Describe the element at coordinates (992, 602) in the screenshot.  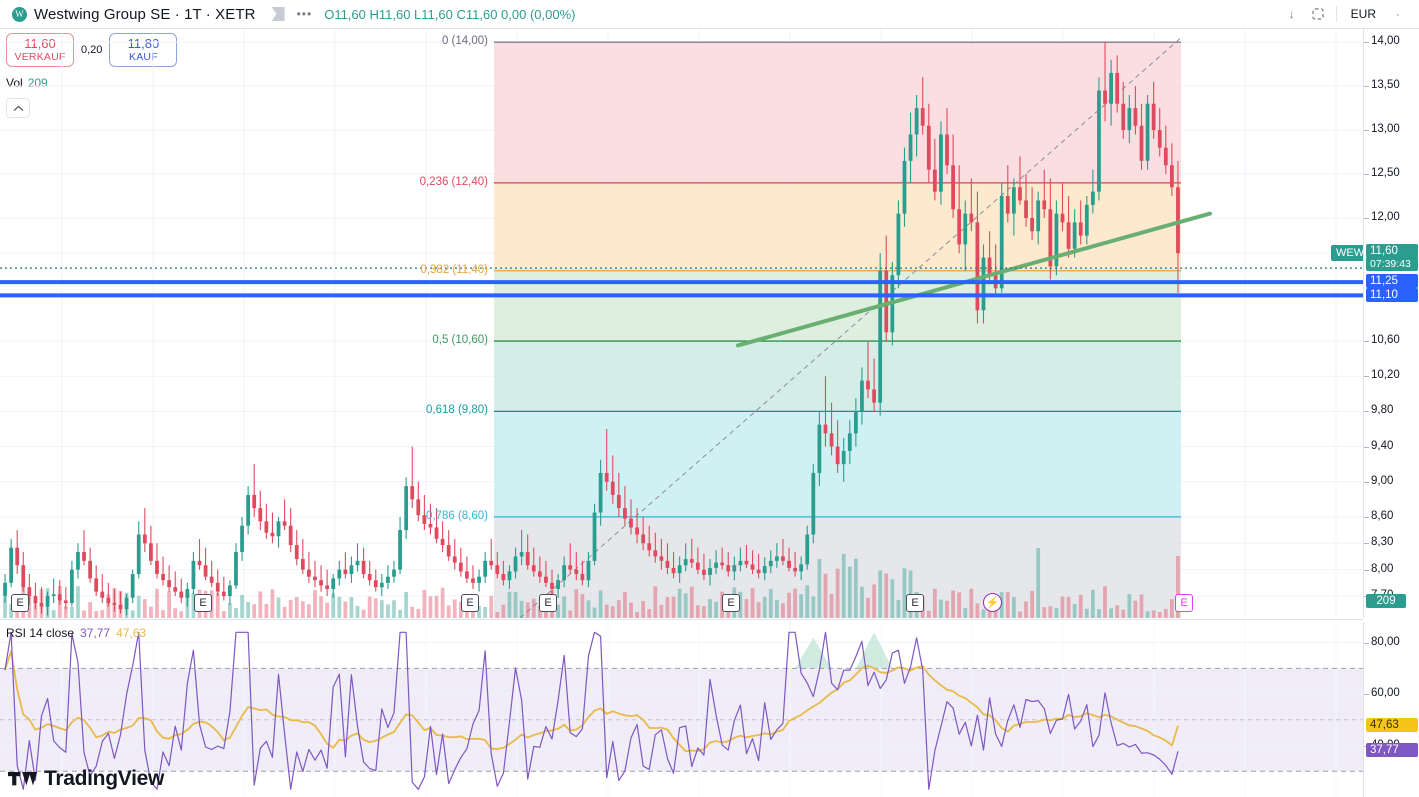
I see `lightning-bolt-icon: ⚡` at that location.